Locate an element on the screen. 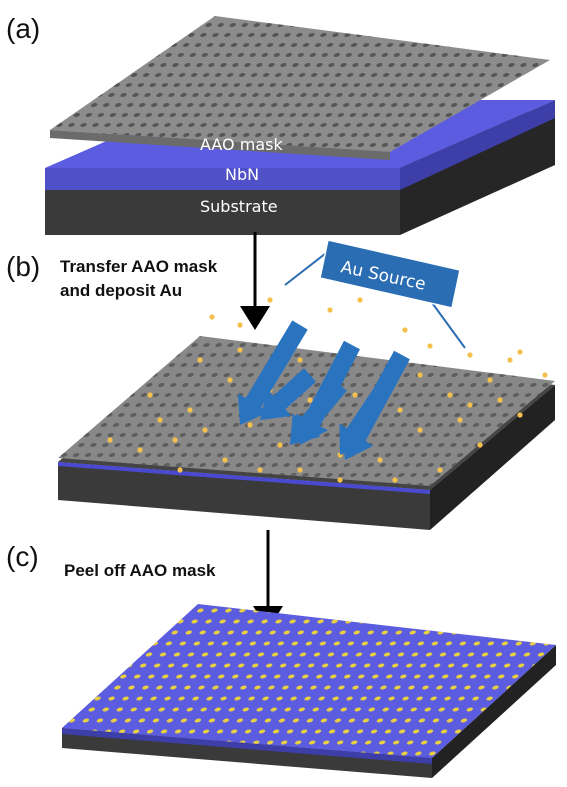 Image resolution: width=567 pixels, height=787 pixels. source-box is located at coordinates (390, 274).